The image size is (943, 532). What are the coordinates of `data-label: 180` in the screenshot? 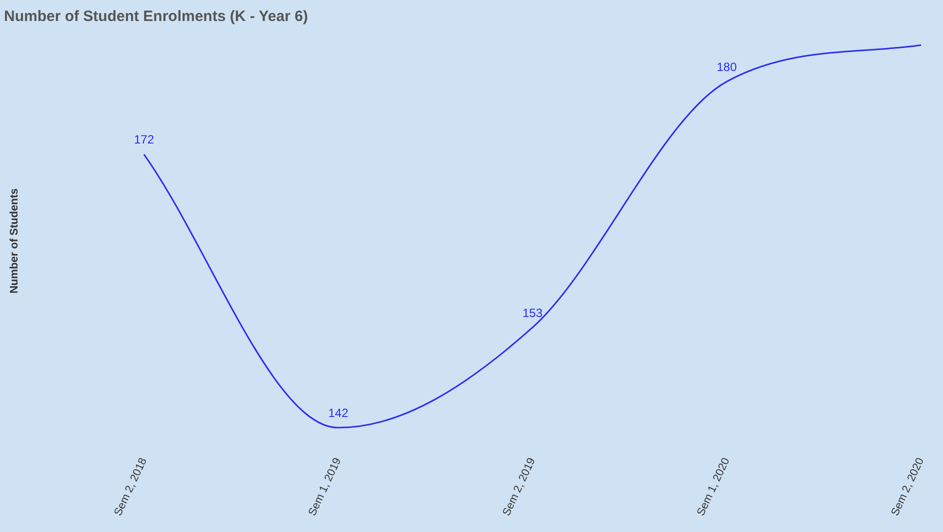 It's located at (727, 67).